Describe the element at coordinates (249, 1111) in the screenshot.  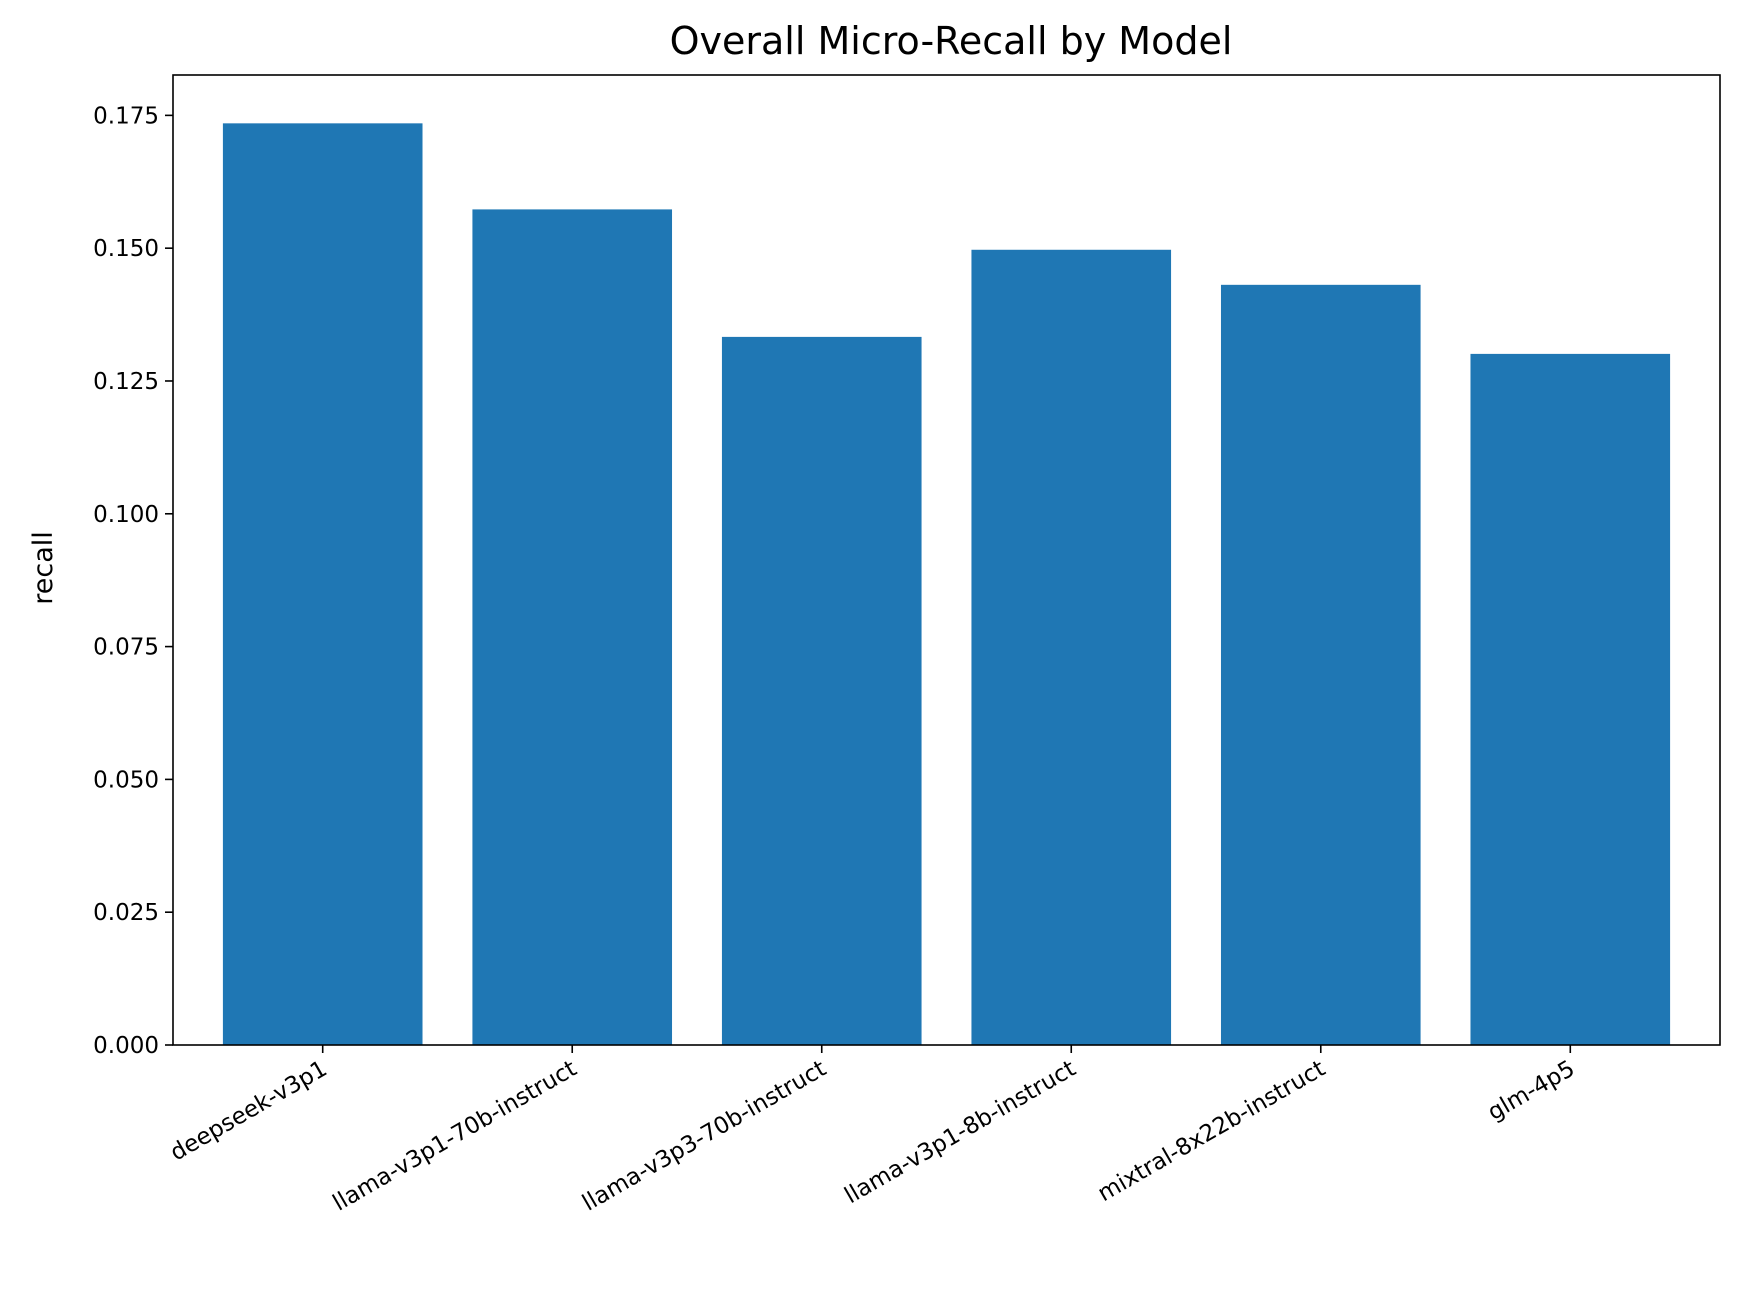
I see `x-tick-label-0: deepseek-v3p1` at that location.